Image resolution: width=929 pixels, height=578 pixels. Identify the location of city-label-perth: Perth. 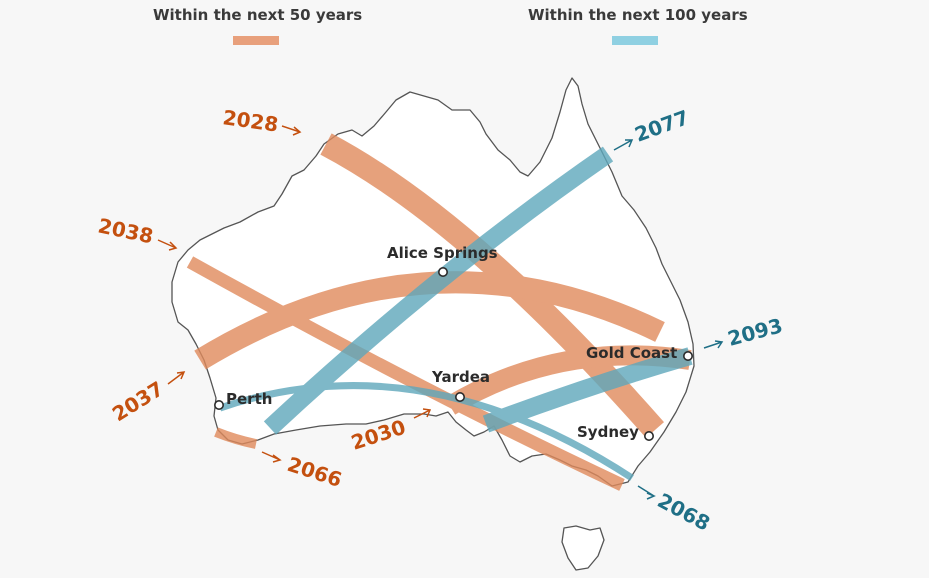
(249, 399).